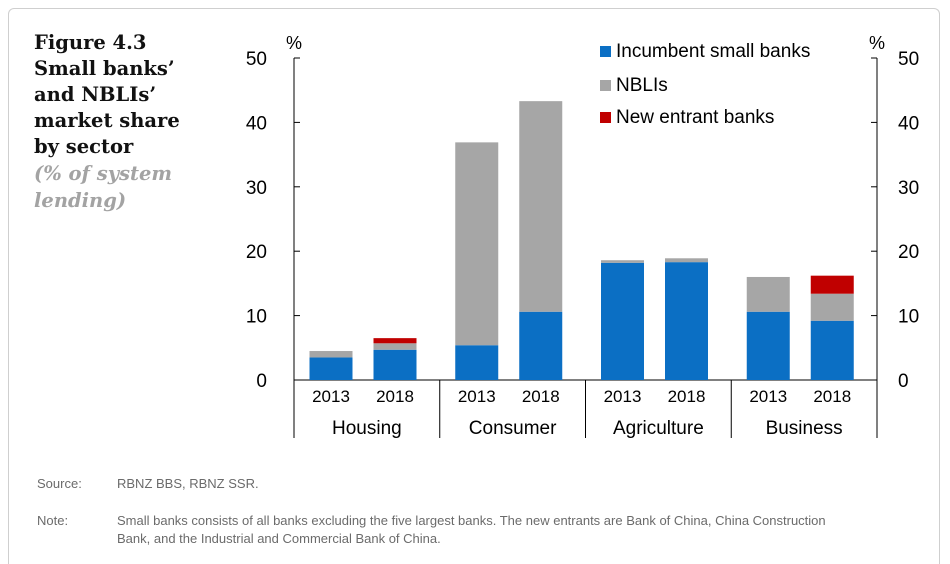 The width and height of the screenshot is (950, 564). Describe the element at coordinates (908, 123) in the screenshot. I see `right-y-tick-label: 40` at that location.